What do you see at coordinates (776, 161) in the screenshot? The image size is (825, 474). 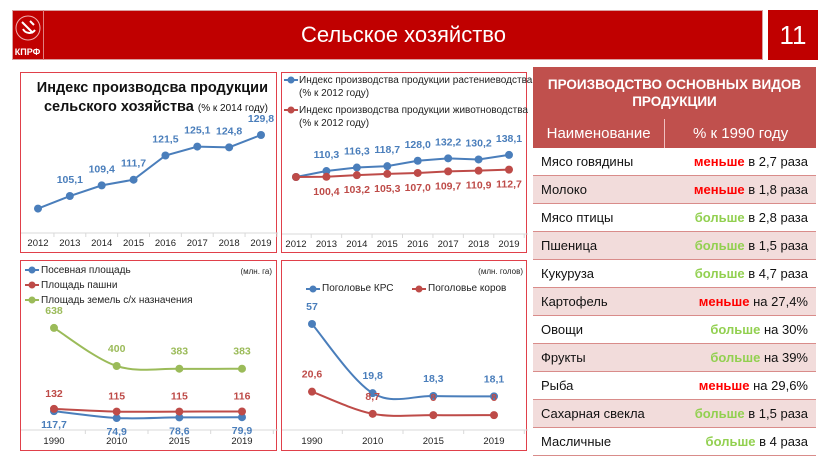 I see `change-amount: в 2,7 раза` at bounding box center [776, 161].